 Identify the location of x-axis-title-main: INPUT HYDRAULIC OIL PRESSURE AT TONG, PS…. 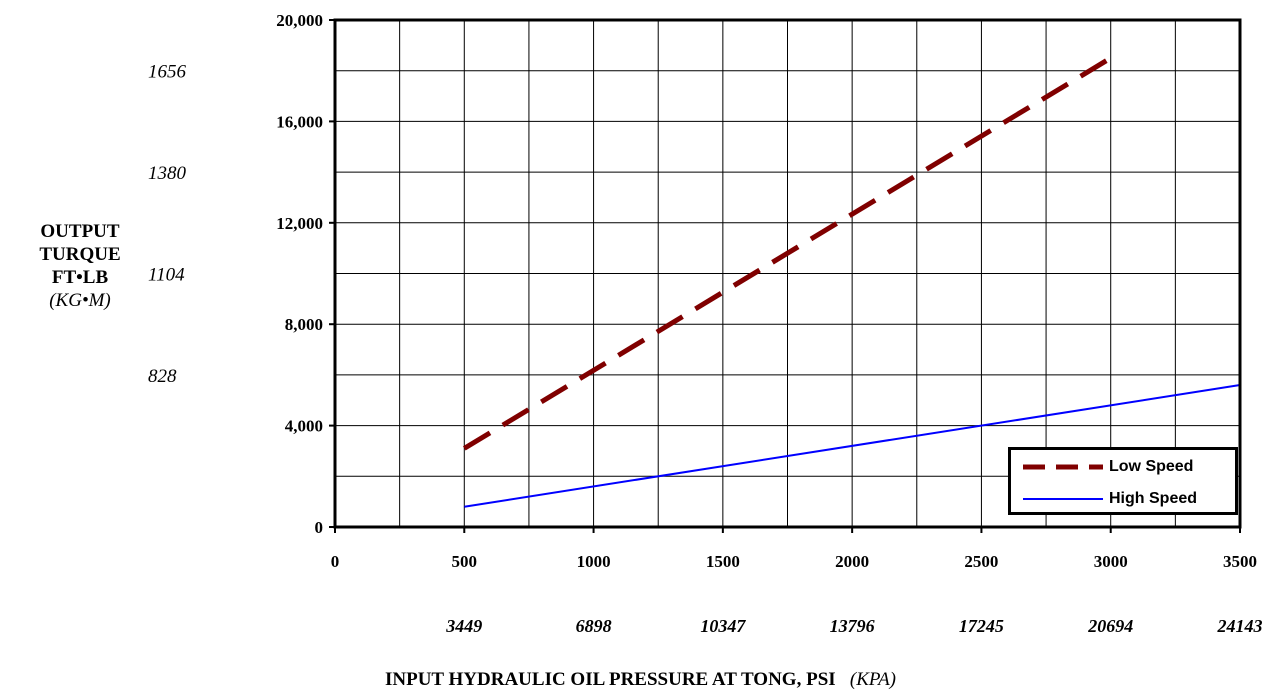
(610, 679).